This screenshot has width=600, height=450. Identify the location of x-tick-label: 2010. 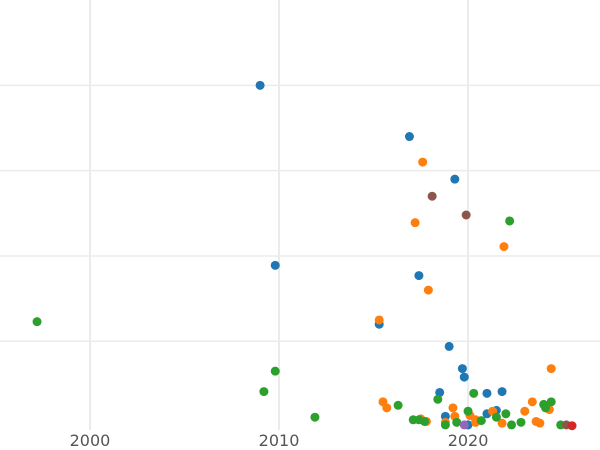
(279, 440).